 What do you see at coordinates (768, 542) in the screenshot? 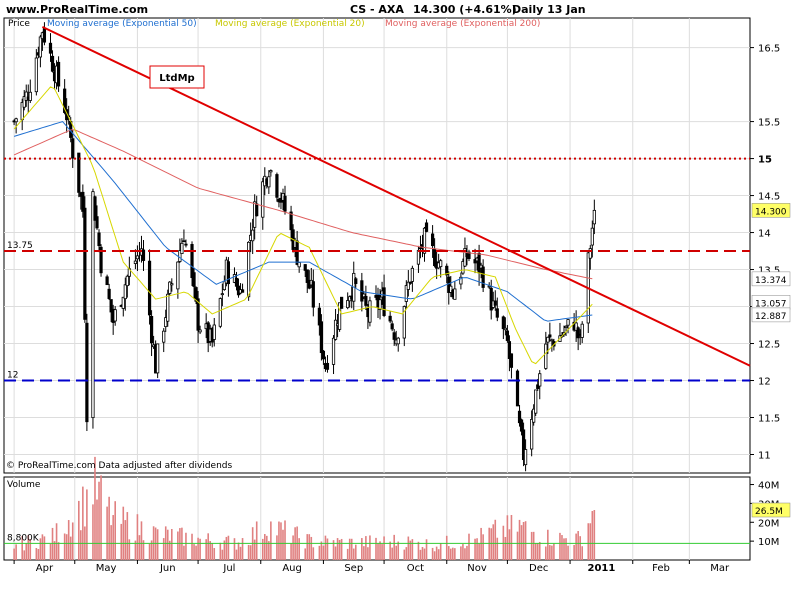
I see `volume-tick-label: 10M` at bounding box center [768, 542].